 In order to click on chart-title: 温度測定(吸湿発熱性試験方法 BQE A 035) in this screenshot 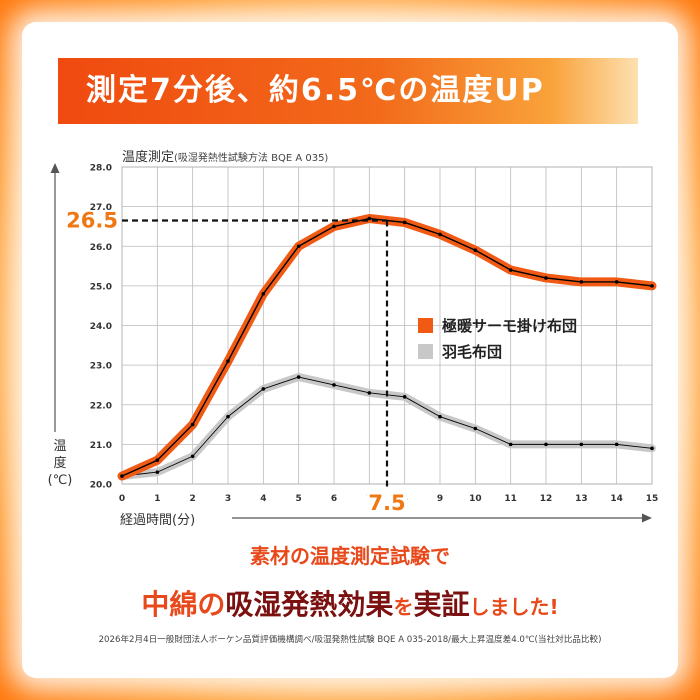, I will do `click(225, 155)`.